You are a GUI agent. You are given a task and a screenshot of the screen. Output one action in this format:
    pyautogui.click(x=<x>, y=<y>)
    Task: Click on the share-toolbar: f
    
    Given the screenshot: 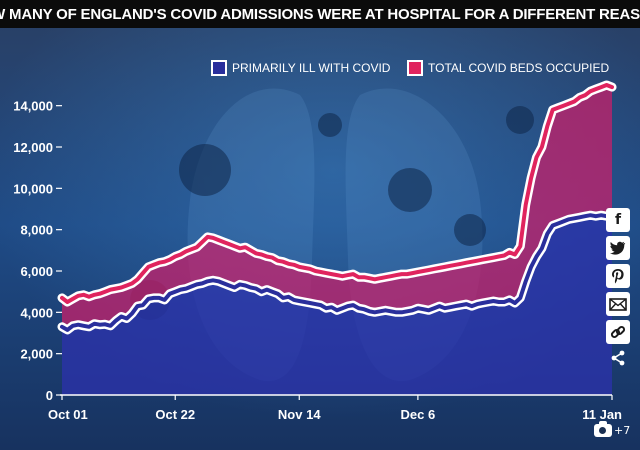 What is the action you would take?
    pyautogui.click(x=618, y=288)
    